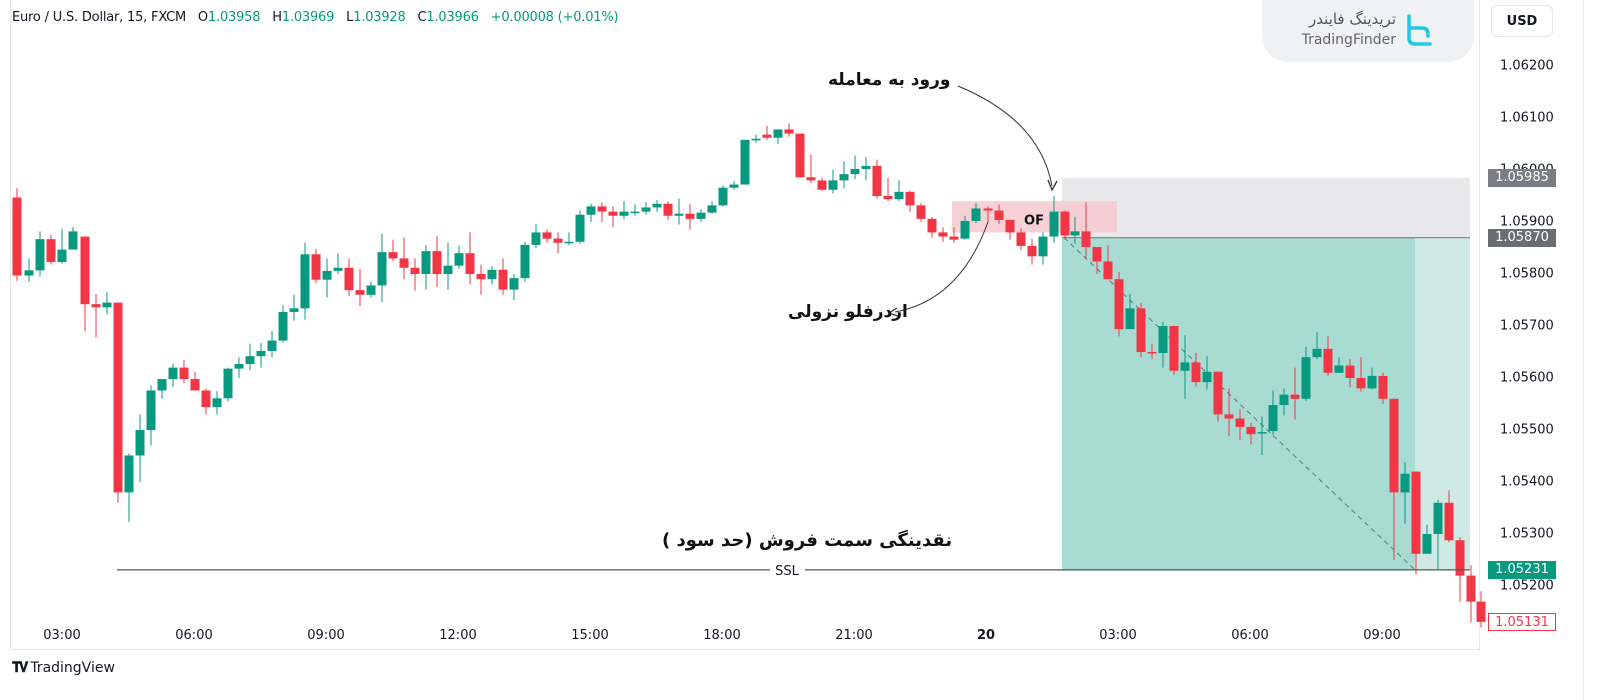 The width and height of the screenshot is (1600, 700). Describe the element at coordinates (1522, 237) in the screenshot. I see `price-tag: 1.05870` at that location.